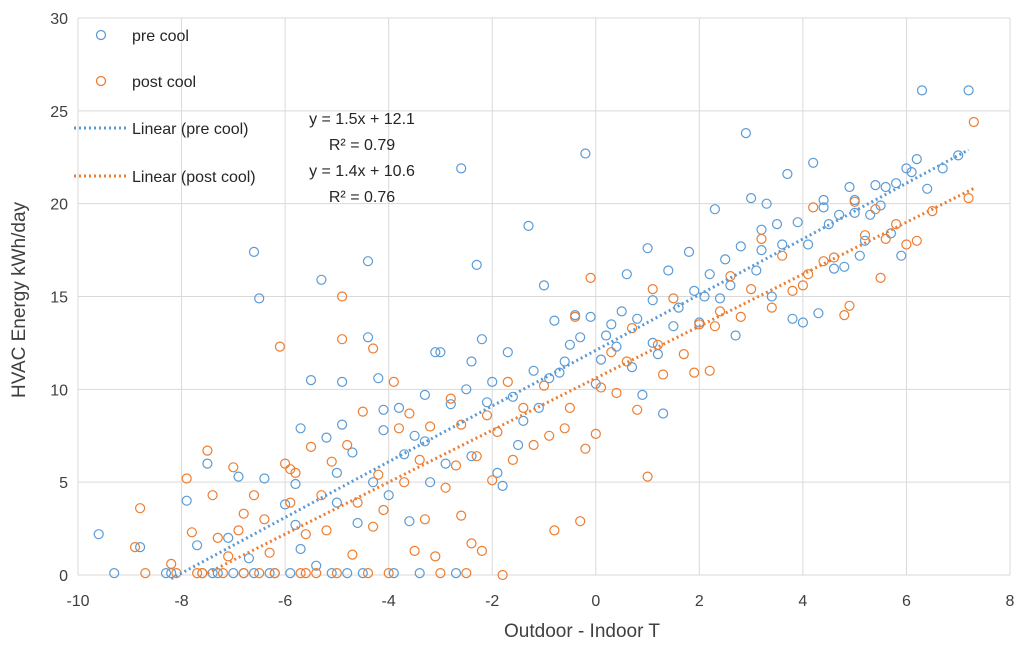 The width and height of the screenshot is (1021, 648). I want to click on x-tick-label: 2, so click(699, 601).